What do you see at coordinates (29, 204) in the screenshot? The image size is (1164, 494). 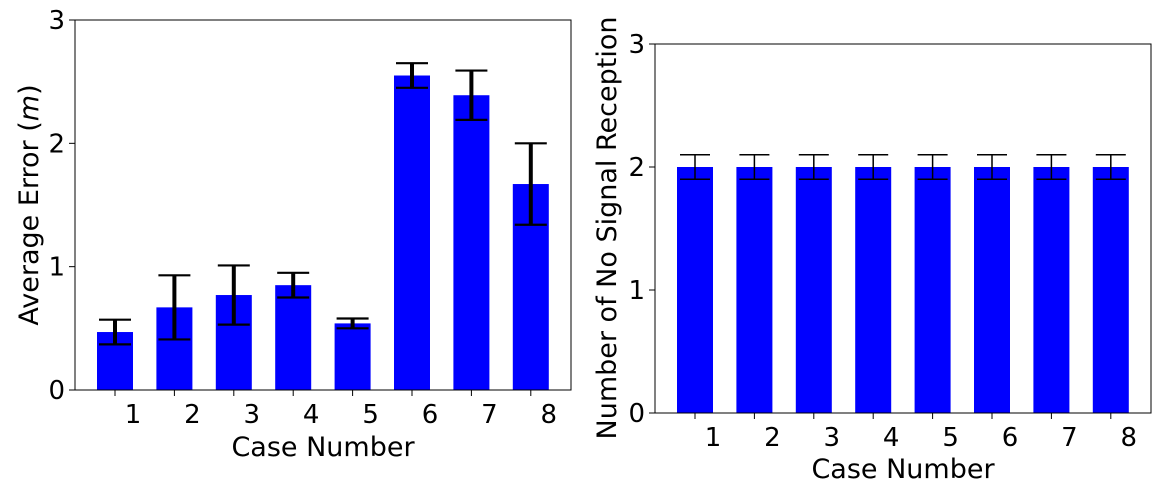 I see `y-axis-label: Average Error (m)` at bounding box center [29, 204].